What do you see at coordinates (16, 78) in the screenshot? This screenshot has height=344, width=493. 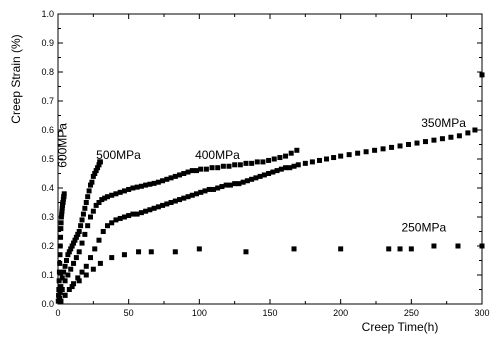 I see `y-axis-label: Creep Strain (%)` at bounding box center [16, 78].